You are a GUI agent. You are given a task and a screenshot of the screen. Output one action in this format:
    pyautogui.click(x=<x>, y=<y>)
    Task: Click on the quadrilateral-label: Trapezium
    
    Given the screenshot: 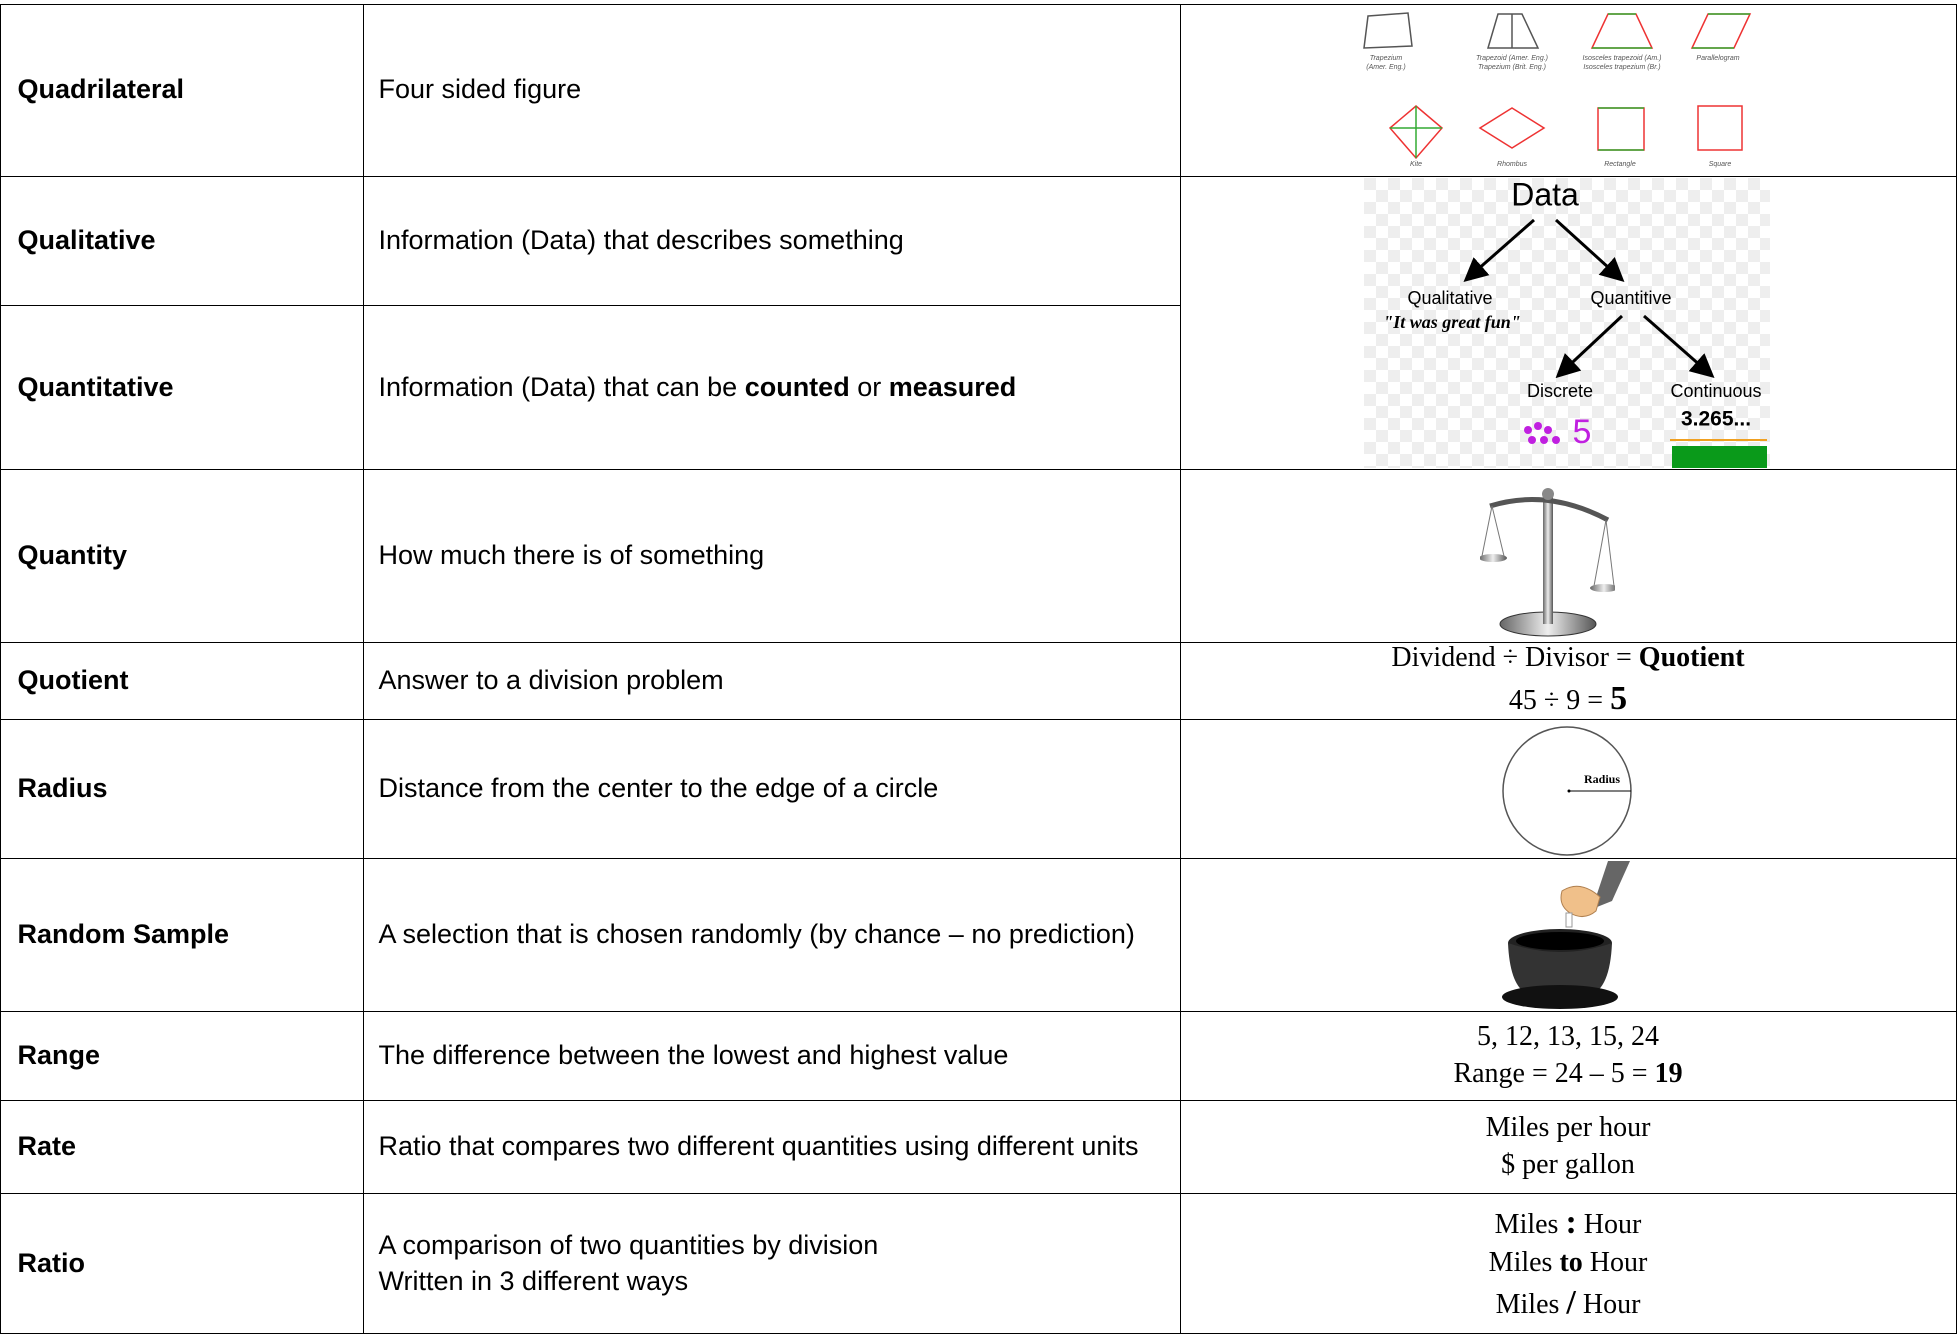 What is the action you would take?
    pyautogui.click(x=1386, y=58)
    